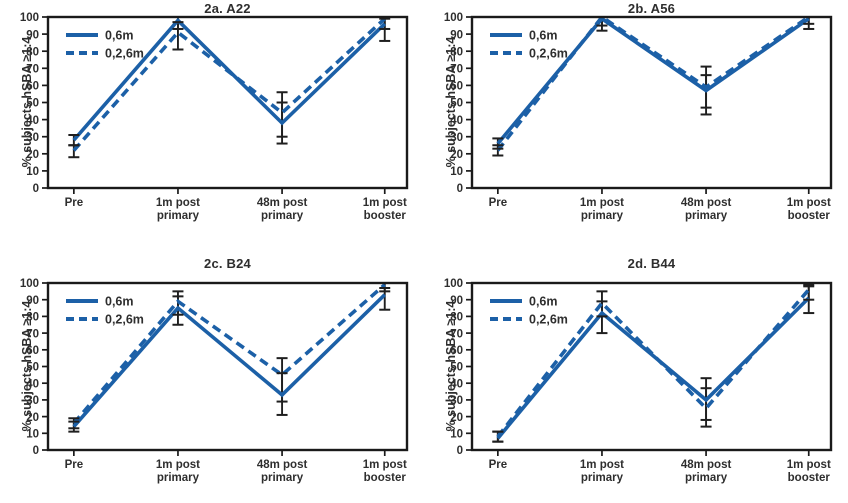  What do you see at coordinates (651, 263) in the screenshot?
I see `chart-title-2d: 2d. B44` at bounding box center [651, 263].